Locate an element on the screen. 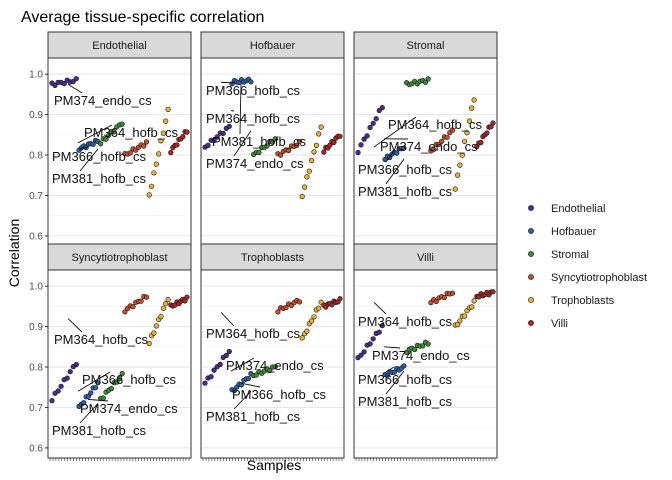 Image resolution: width=672 pixels, height=480 pixels. facet-strip is located at coordinates (119, 45).